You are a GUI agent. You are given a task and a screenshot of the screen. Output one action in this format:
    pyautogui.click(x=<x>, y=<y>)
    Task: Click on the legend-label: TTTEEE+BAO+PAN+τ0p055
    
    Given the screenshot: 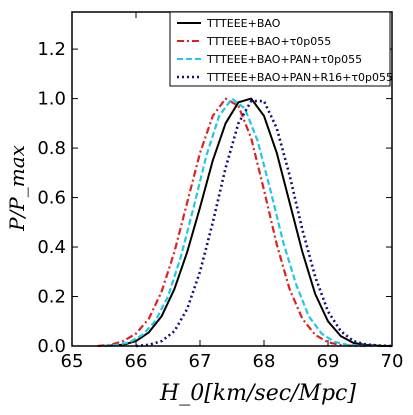 What is the action you would take?
    pyautogui.click(x=284, y=59)
    